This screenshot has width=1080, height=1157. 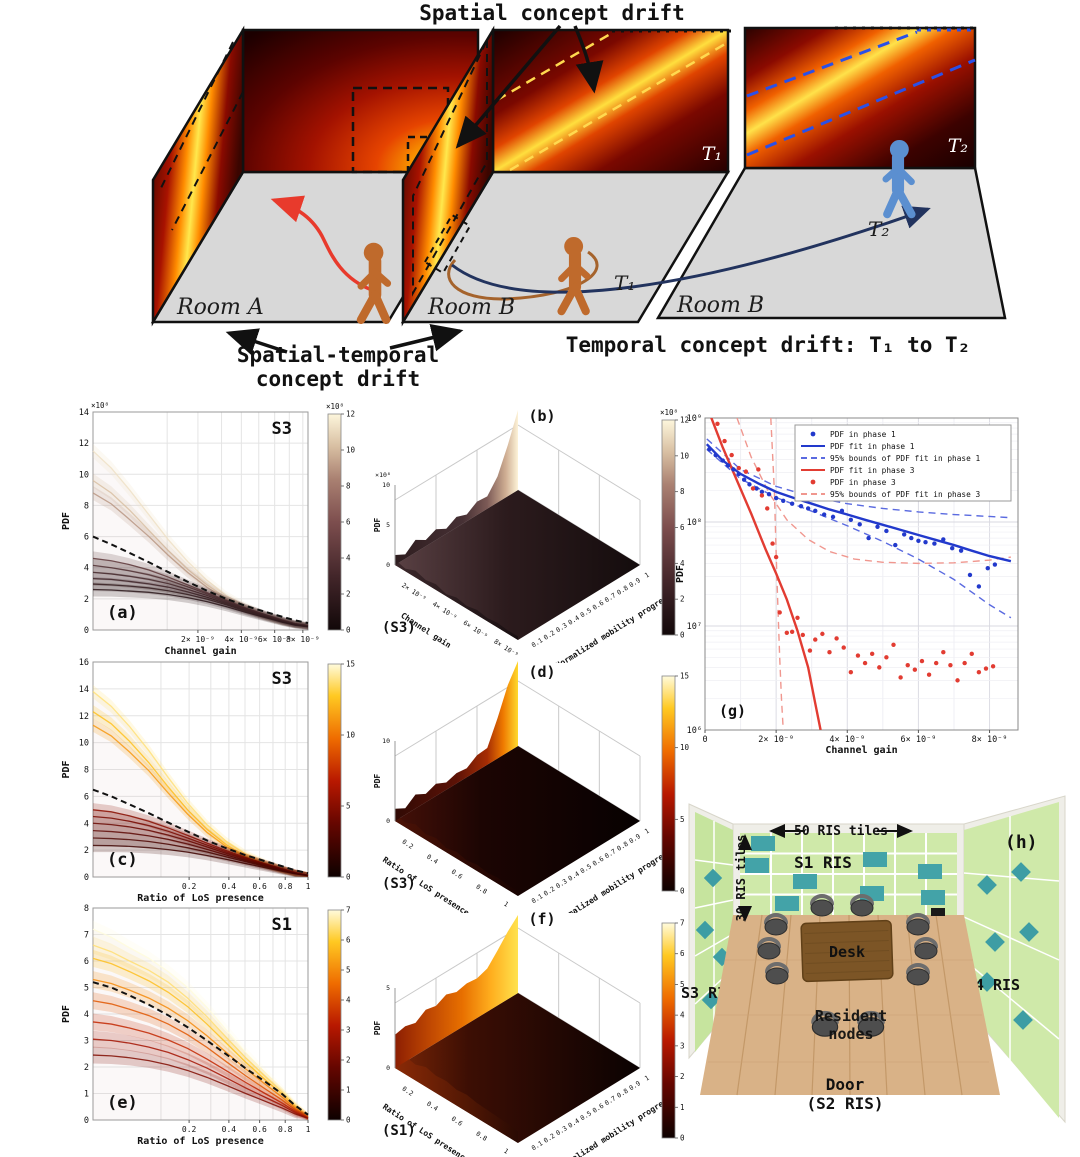 What do you see at coordinates (768, 345) in the screenshot?
I see `temporal-drift-label: Temporal concept drift: T₁ to T₂` at bounding box center [768, 345].